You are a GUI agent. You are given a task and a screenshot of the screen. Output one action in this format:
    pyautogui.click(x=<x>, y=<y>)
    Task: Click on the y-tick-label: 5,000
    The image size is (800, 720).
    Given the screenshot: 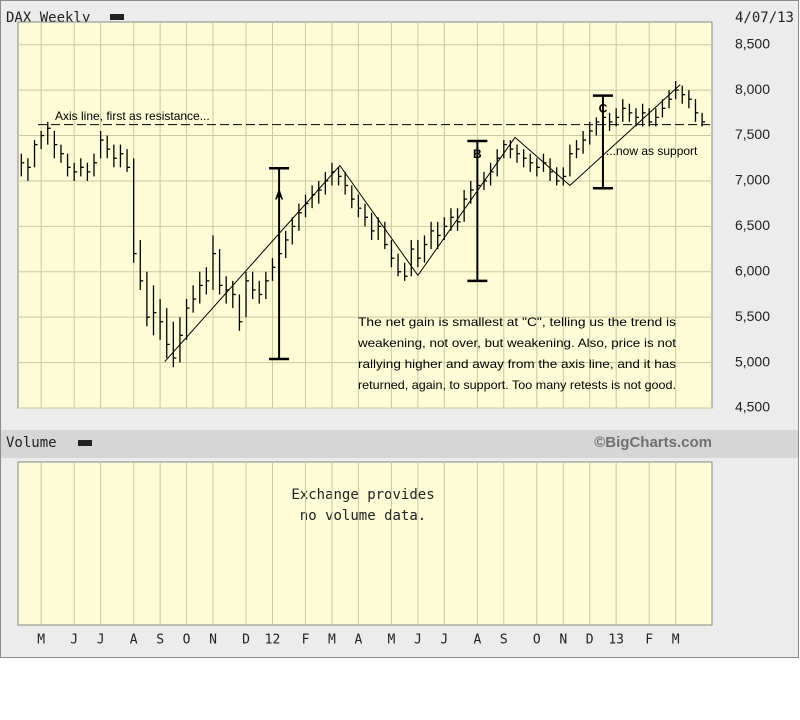 What is the action you would take?
    pyautogui.click(x=752, y=361)
    